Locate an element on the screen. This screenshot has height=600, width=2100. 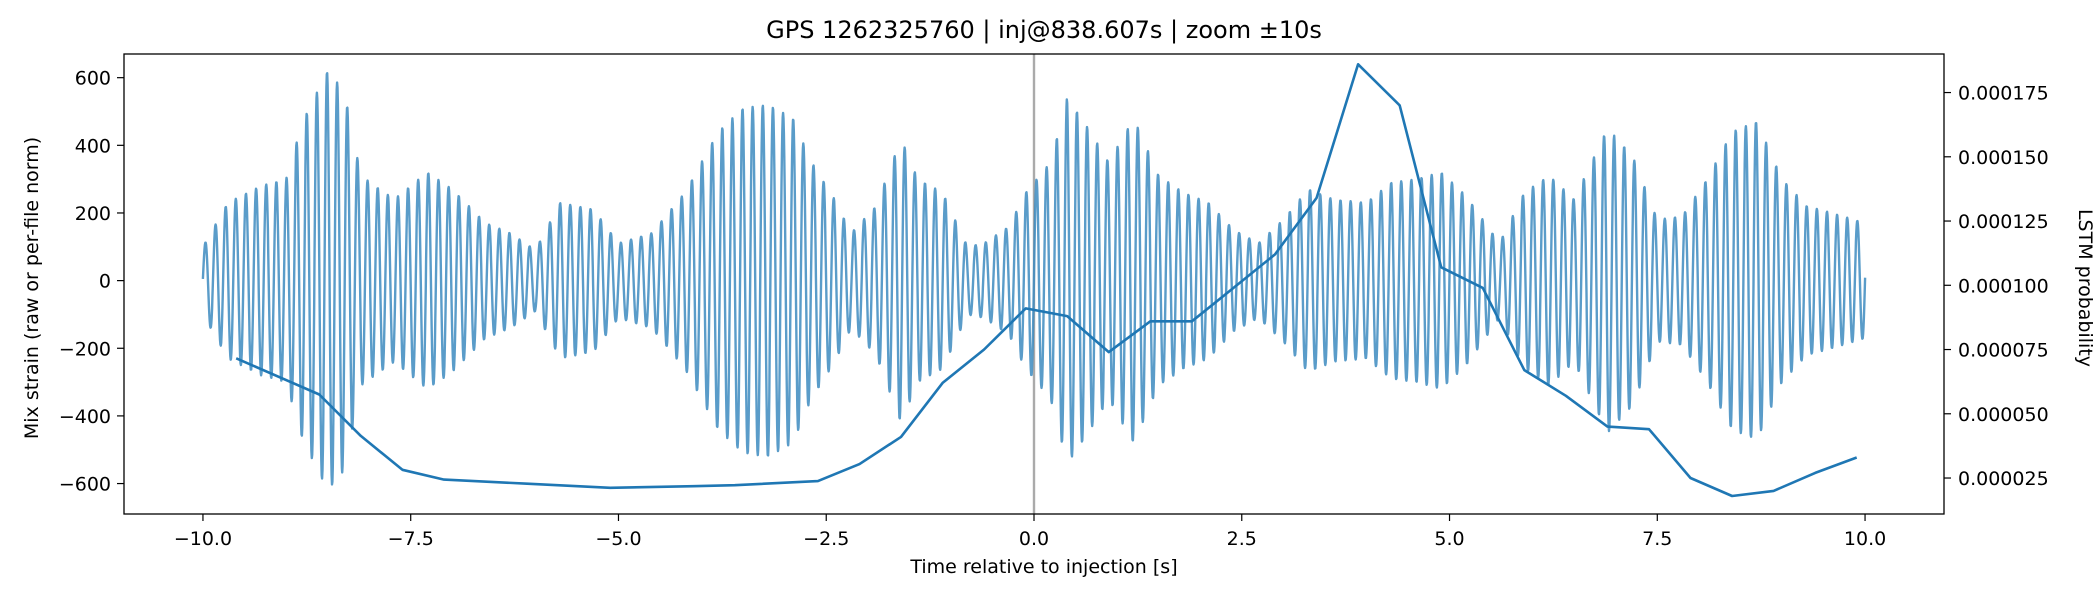
y-tick-label: 200 is located at coordinates (93, 214).